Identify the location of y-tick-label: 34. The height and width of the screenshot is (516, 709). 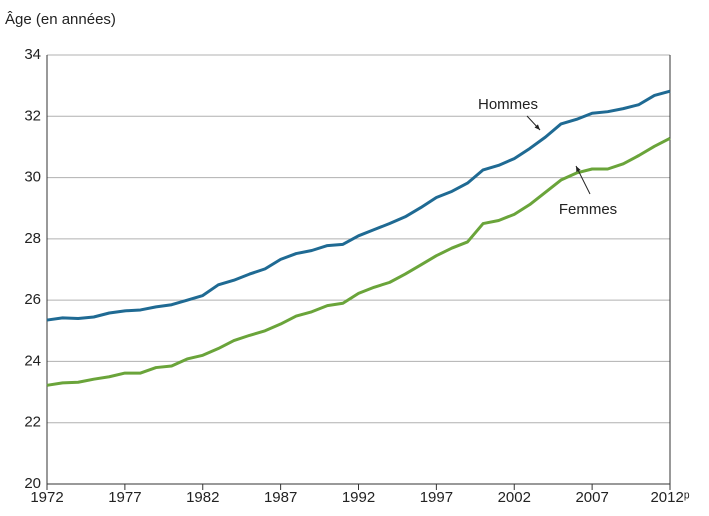
(32, 54).